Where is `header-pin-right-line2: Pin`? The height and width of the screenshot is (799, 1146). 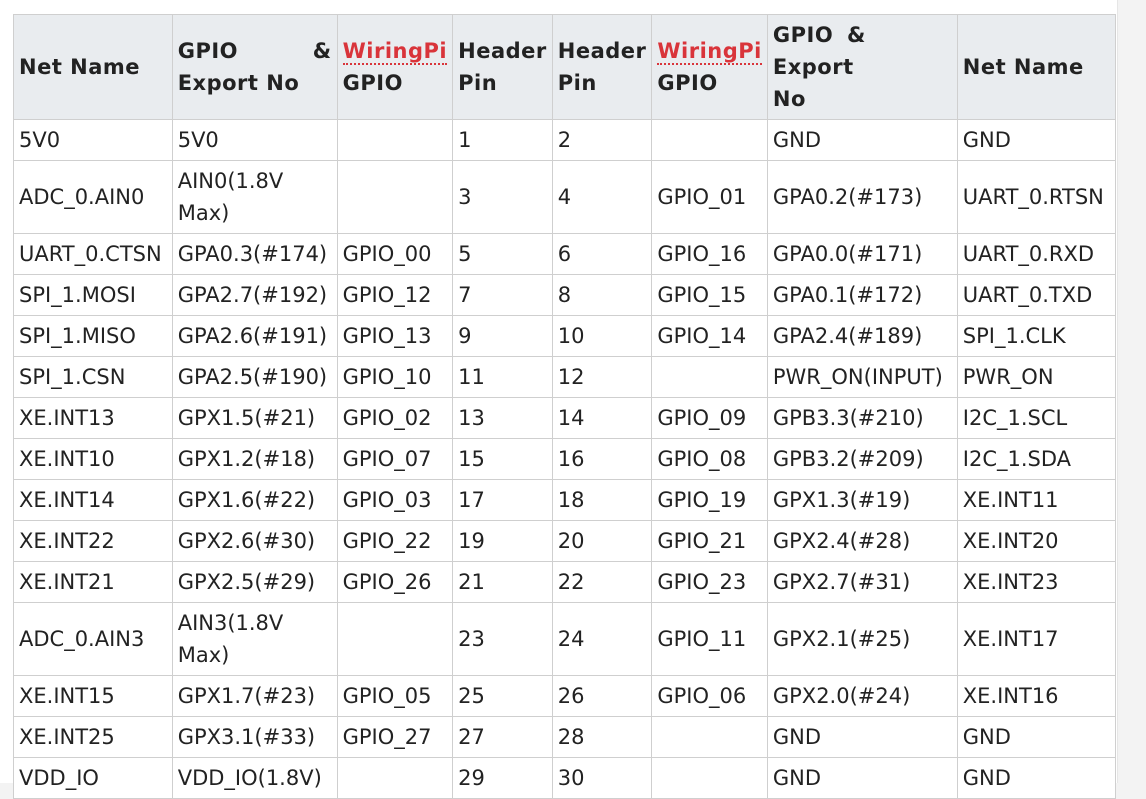 header-pin-right-line2: Pin is located at coordinates (577, 83).